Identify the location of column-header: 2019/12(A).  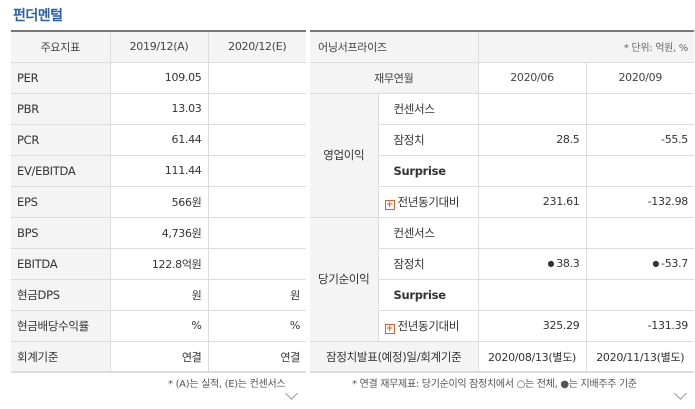
(159, 46).